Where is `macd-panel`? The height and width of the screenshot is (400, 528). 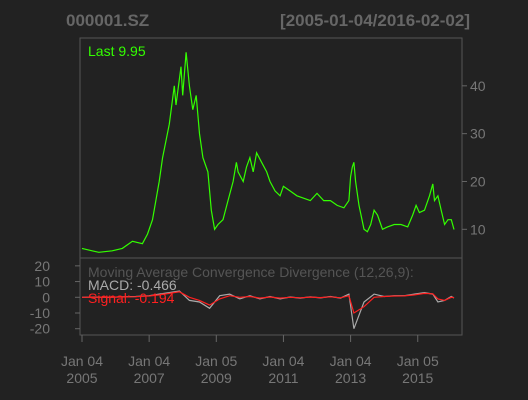 macd-panel is located at coordinates (271, 296).